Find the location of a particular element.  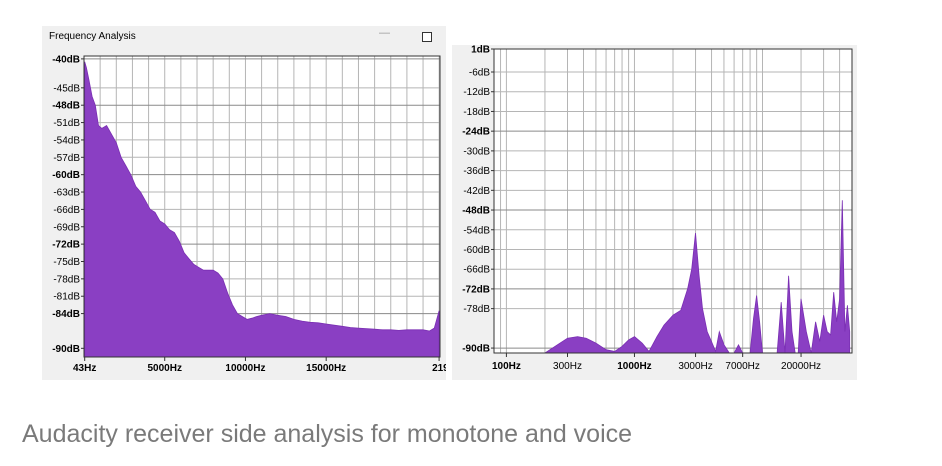

y-tick-label: -40dB is located at coordinates (66, 59).